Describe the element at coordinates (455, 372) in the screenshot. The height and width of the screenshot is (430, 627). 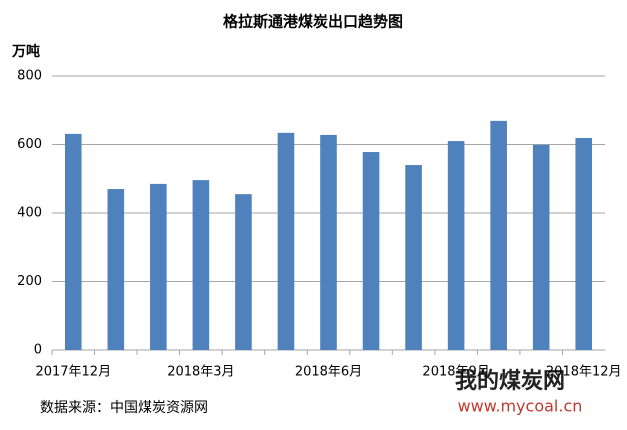
I see `x-tick-label: 2018年9月` at that location.